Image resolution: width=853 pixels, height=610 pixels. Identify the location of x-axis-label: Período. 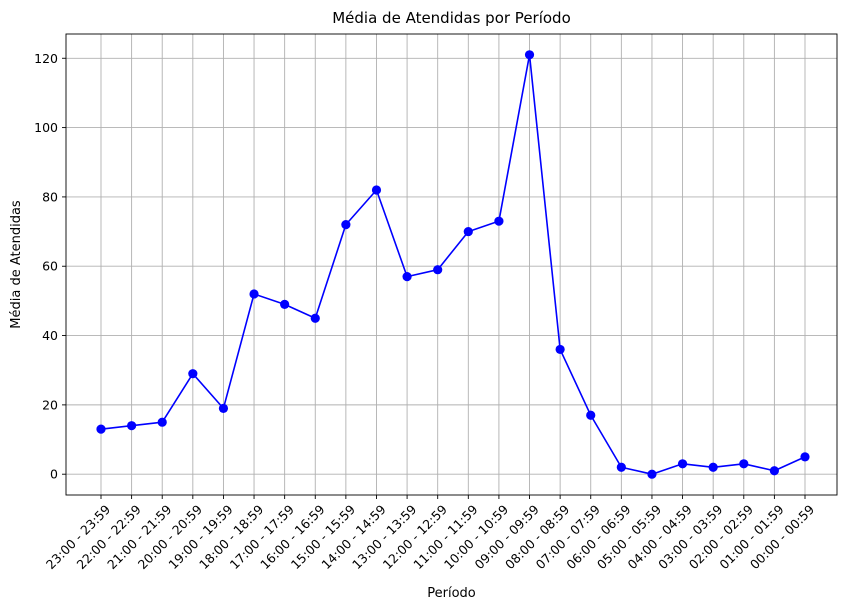
(451, 593).